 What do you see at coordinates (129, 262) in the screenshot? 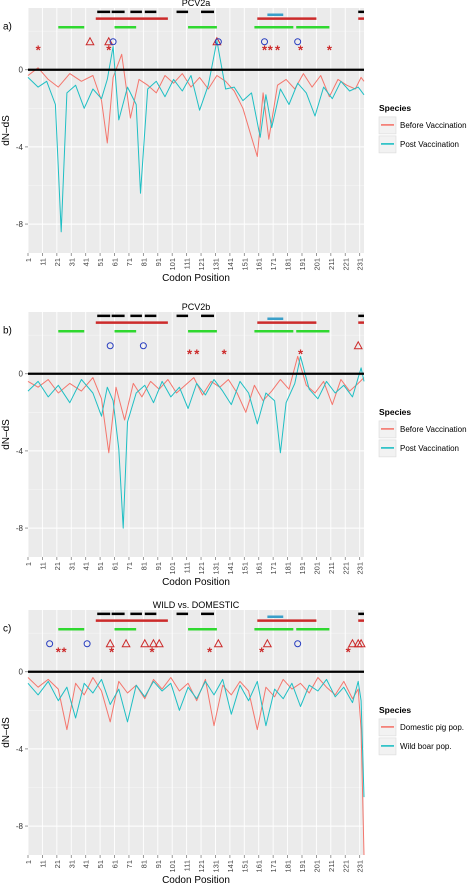
I see `x-tick-label: 71` at bounding box center [129, 262].